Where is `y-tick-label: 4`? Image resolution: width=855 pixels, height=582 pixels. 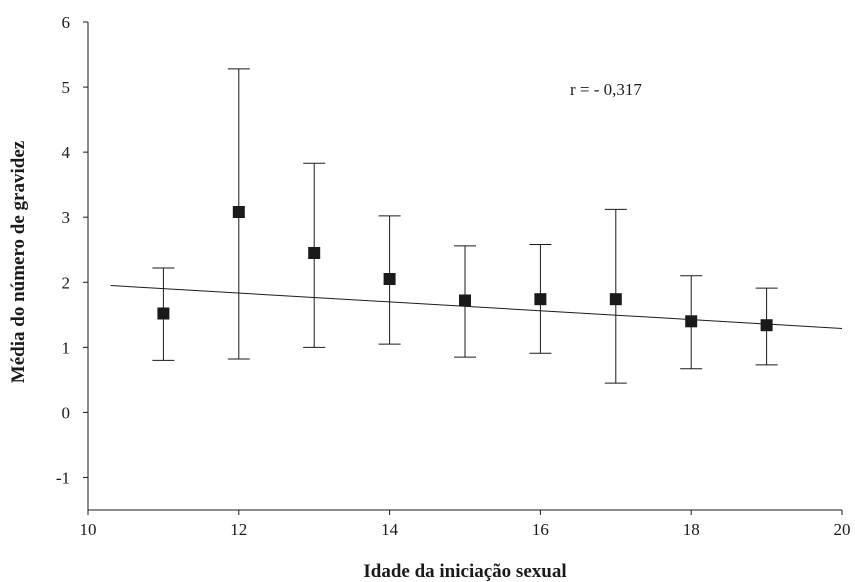 y-tick-label: 4 is located at coordinates (66, 152).